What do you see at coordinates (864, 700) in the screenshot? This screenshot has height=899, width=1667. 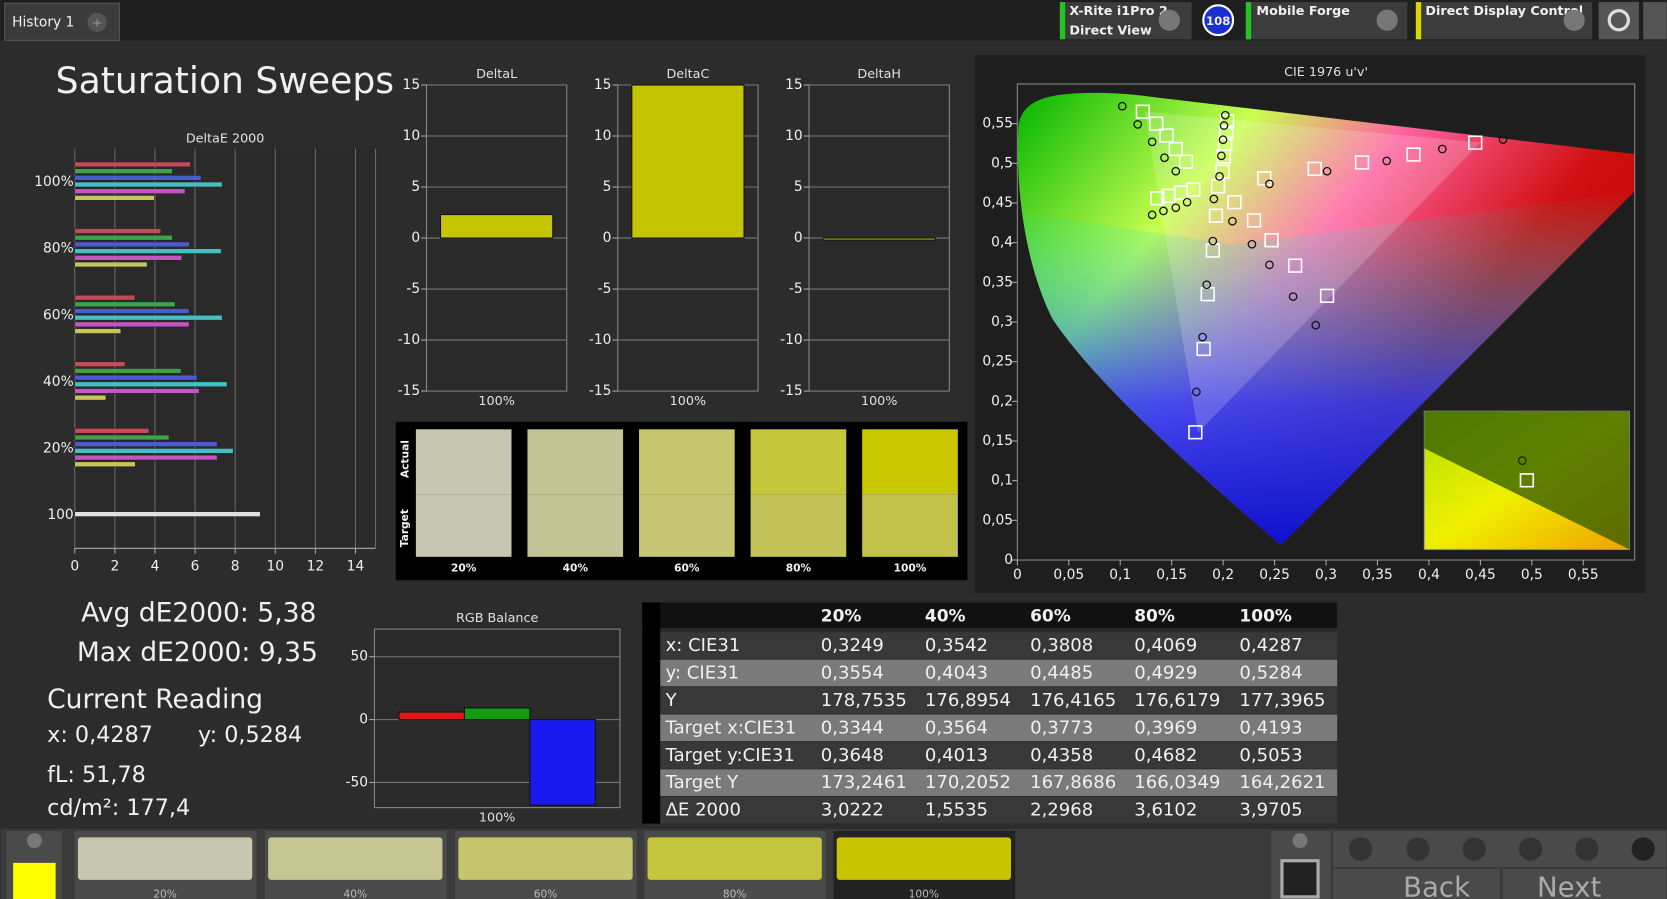 I see `table-cell: 178,7535` at bounding box center [864, 700].